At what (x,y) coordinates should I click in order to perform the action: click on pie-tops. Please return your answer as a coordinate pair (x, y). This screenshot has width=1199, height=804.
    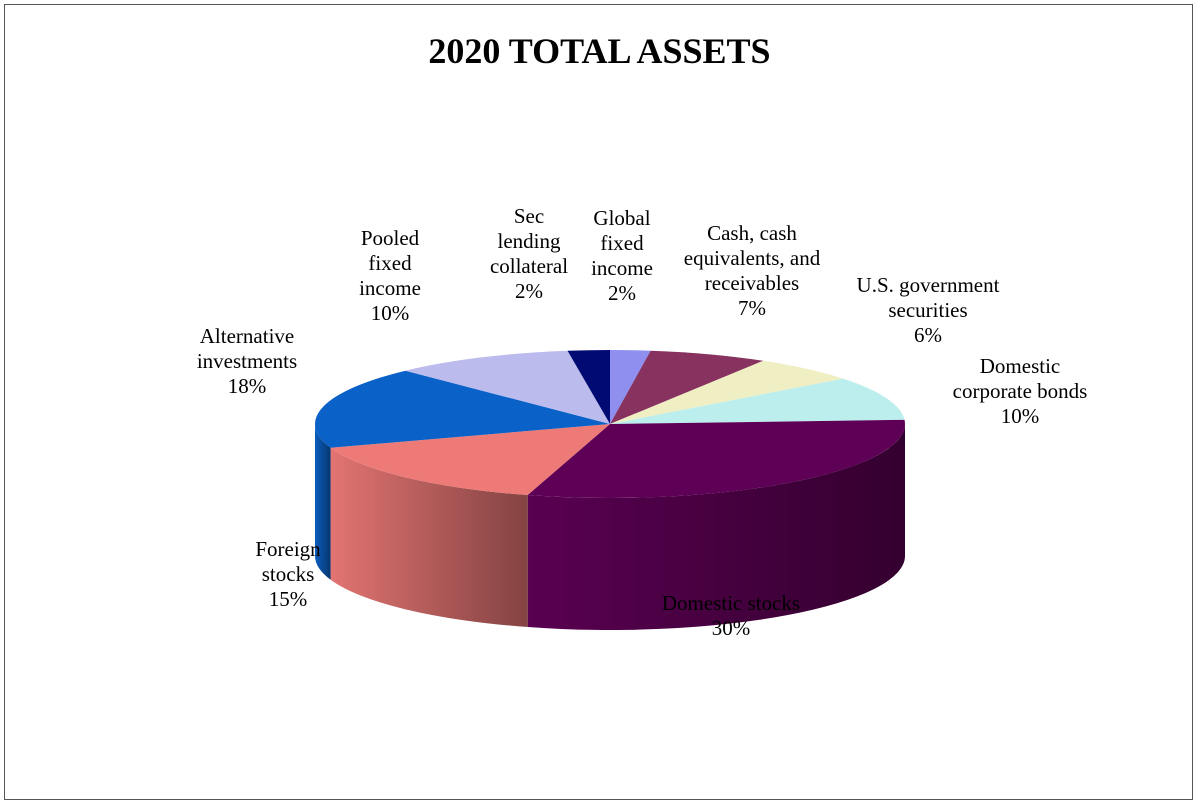
    Looking at the image, I should click on (610, 424).